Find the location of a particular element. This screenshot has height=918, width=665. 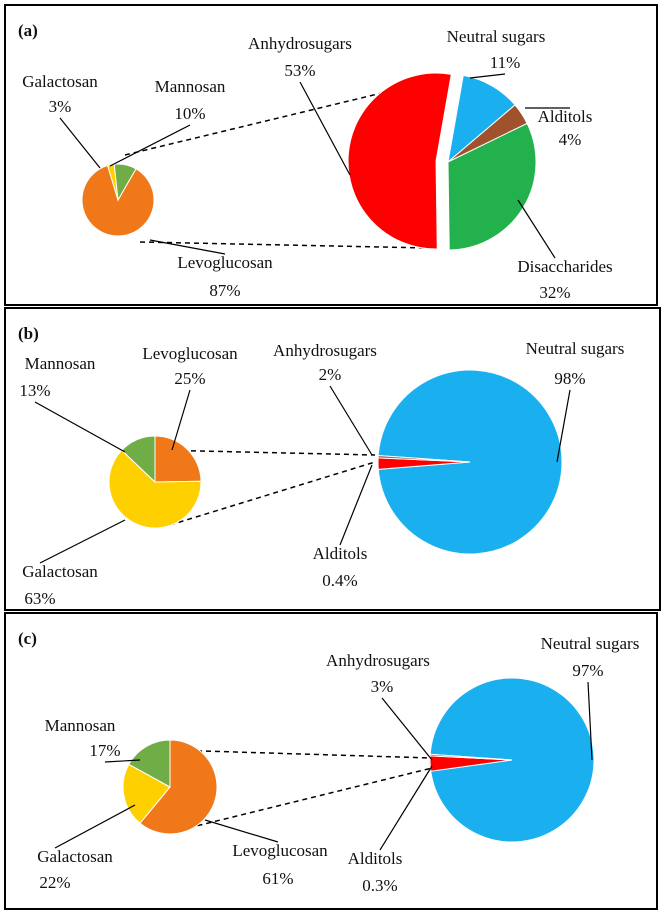

slice-value: 61% is located at coordinates (277, 878).